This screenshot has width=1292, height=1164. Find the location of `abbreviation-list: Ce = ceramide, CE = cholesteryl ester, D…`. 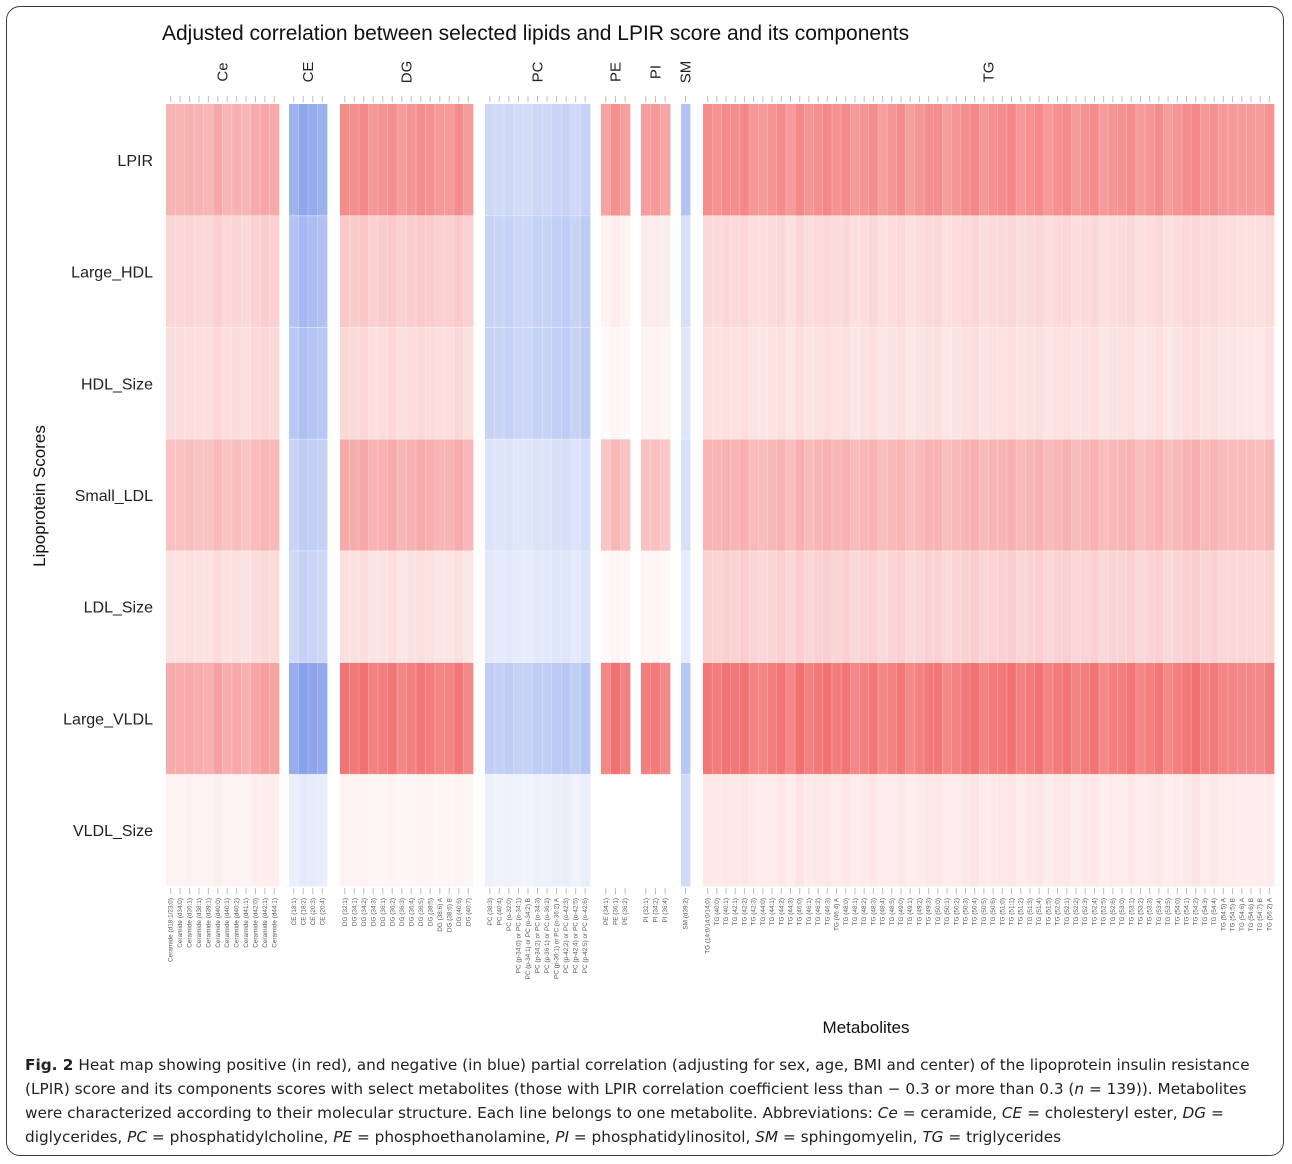

abbreviation-list: Ce = ceramide, CE = cholesteryl ester, D… is located at coordinates (624, 1125).